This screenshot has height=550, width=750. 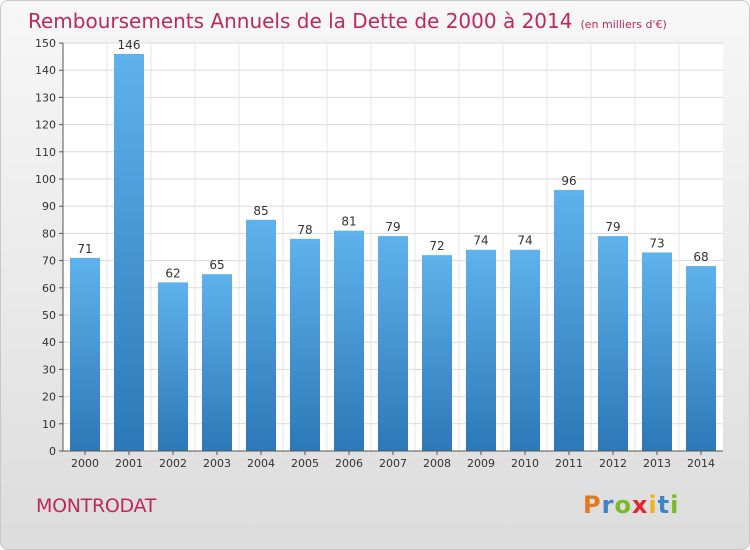 What do you see at coordinates (45, 70) in the screenshot?
I see `y-tick-label: 140` at bounding box center [45, 70].